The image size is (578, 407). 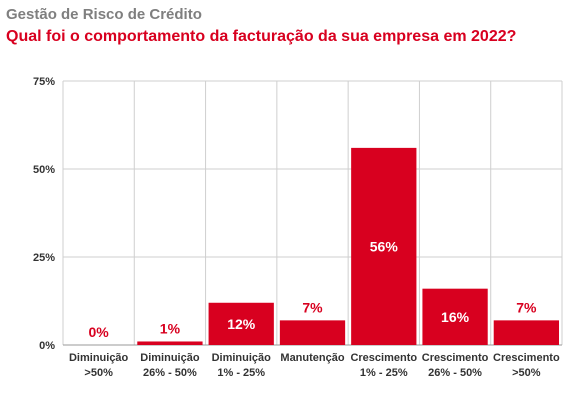 I want to click on x-tick-label: Manutenção, so click(x=312, y=358).